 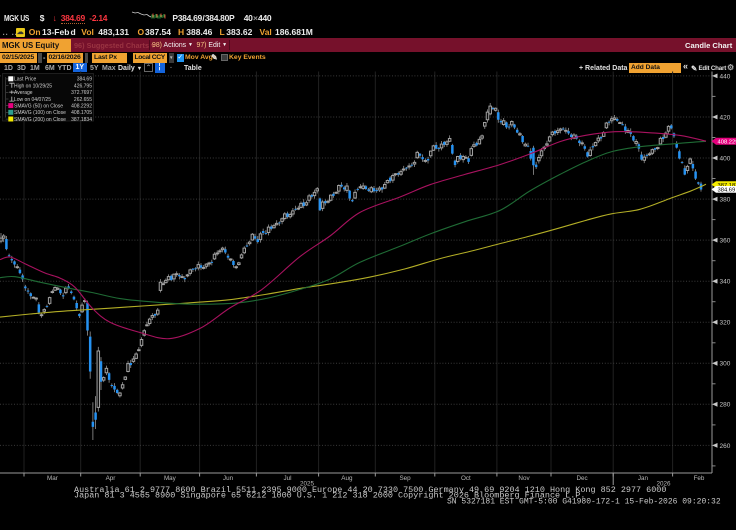 What do you see at coordinates (663, 484) in the screenshot?
I see `svg-text: 2026` at bounding box center [663, 484].